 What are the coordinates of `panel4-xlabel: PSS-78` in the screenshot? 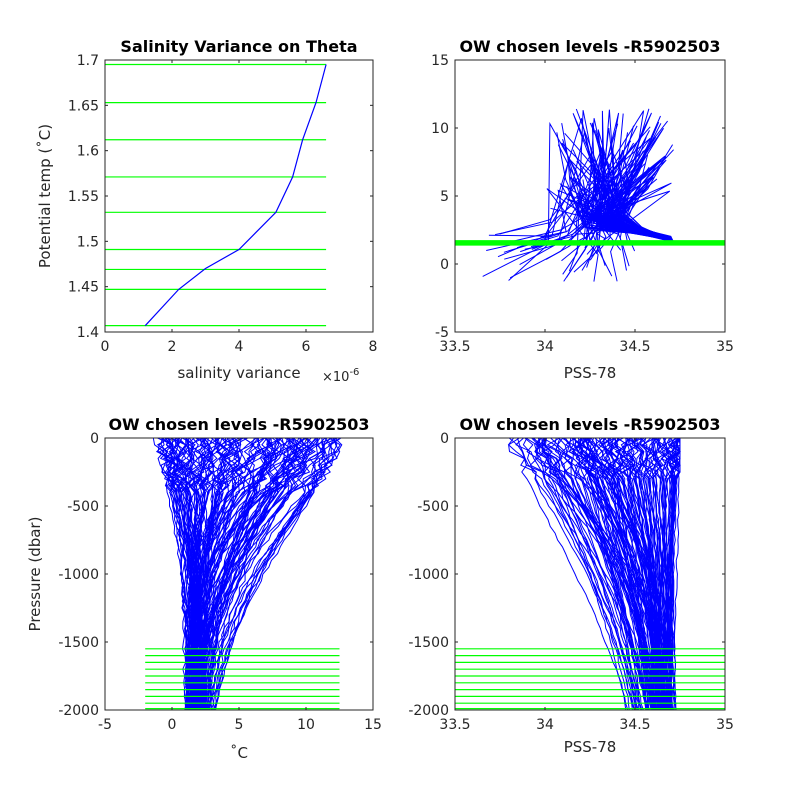 It's located at (590, 747).